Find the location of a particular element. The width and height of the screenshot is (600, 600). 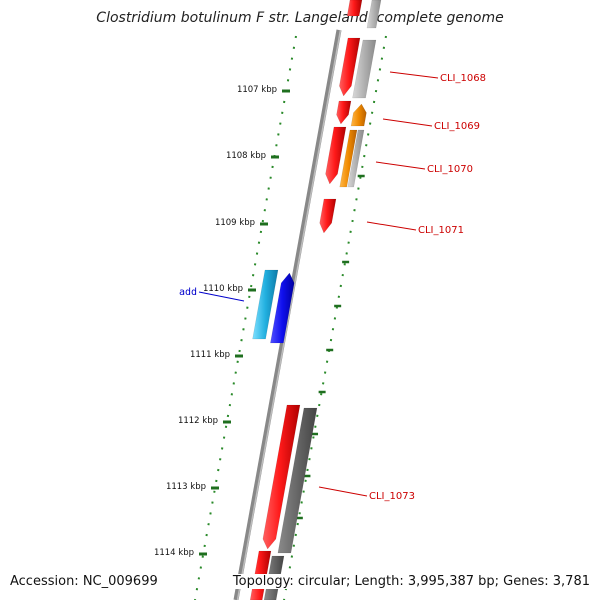

scale-tick-label: 1109 kbp is located at coordinates (235, 223).